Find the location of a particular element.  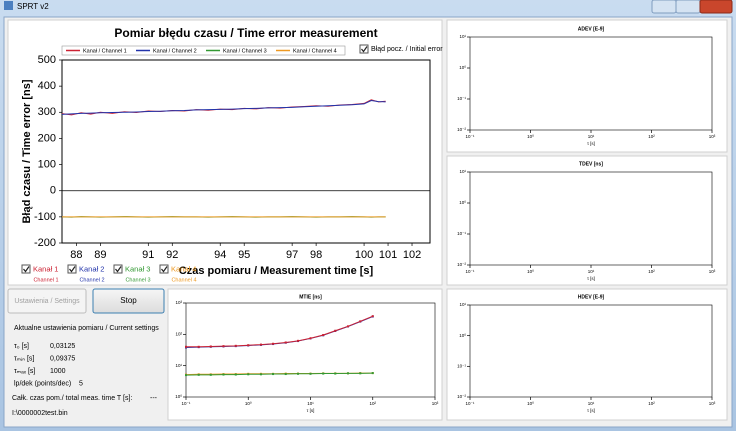

setting-value: 1000 is located at coordinates (58, 371).